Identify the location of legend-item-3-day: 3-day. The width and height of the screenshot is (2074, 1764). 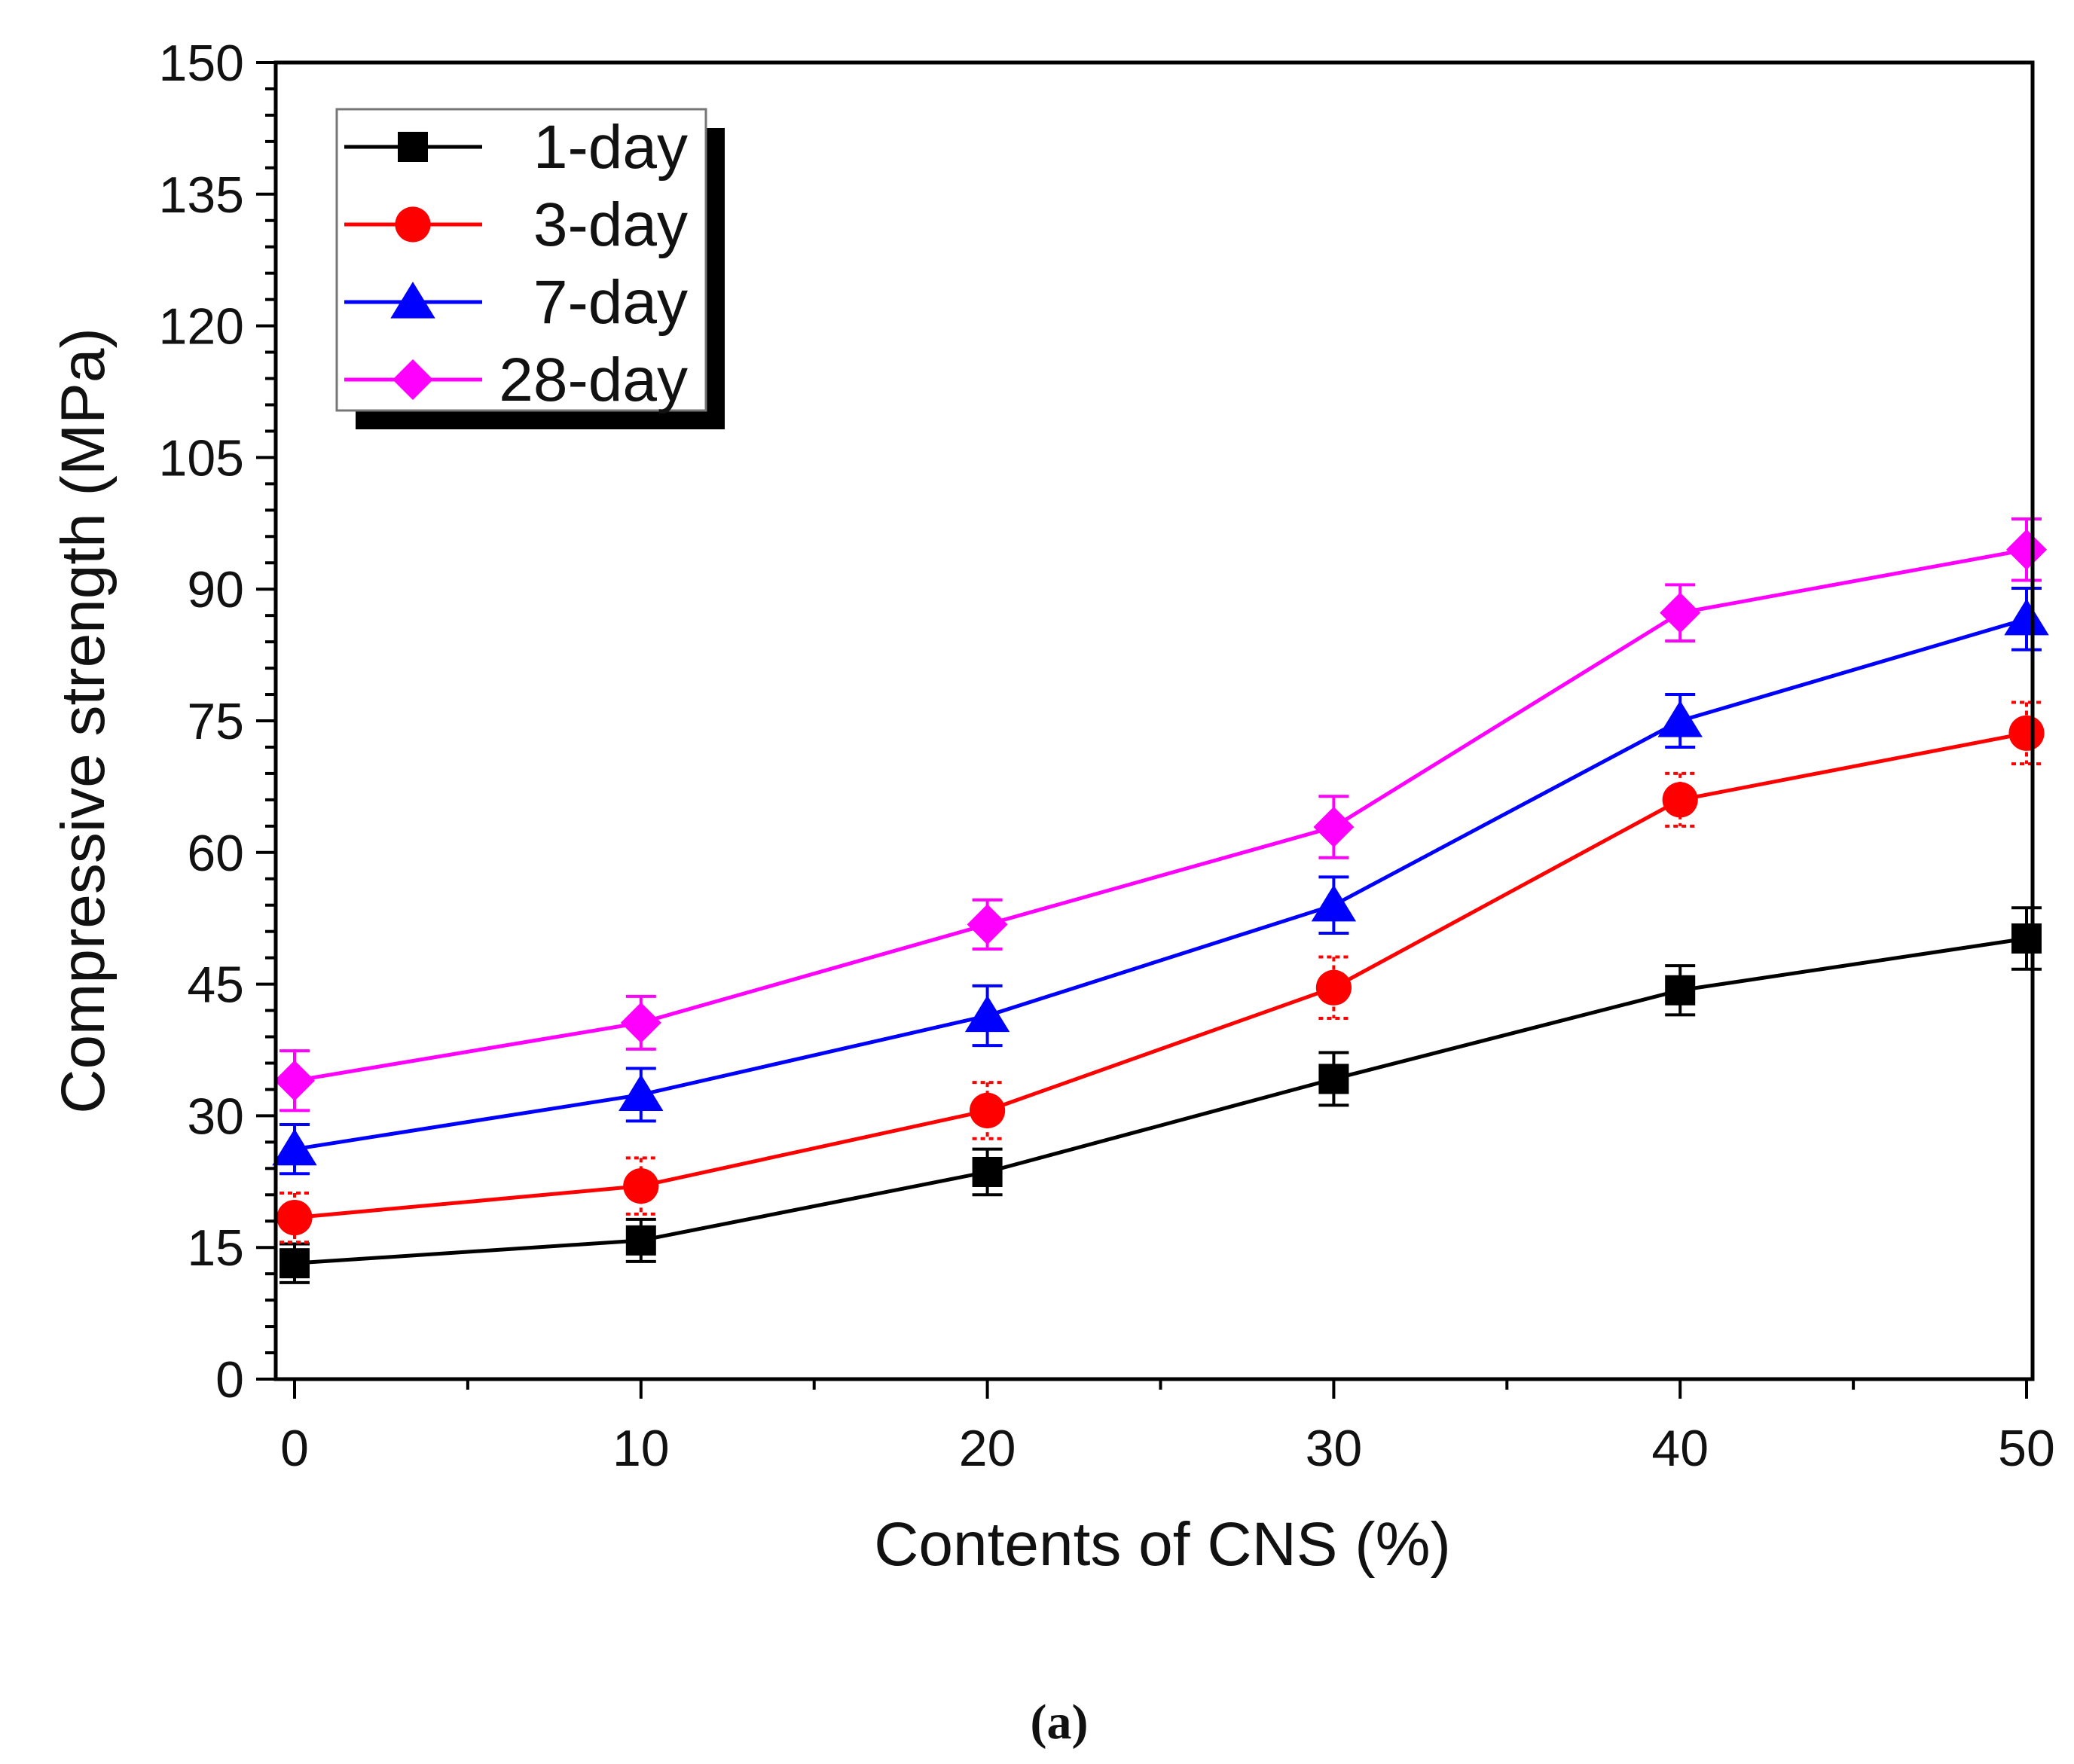
(516, 225).